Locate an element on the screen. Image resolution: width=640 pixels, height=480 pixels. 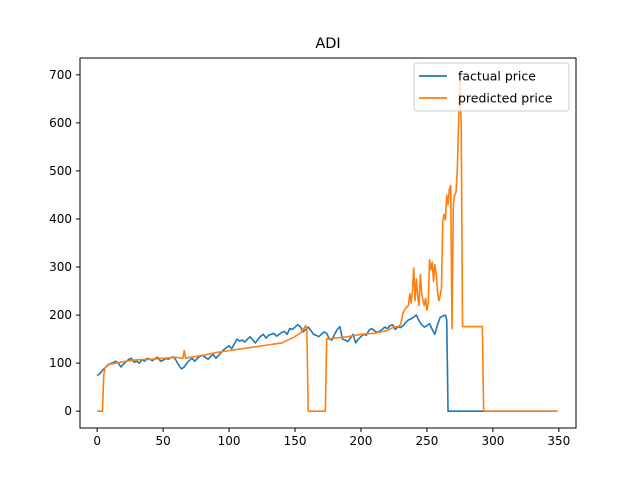
legend-label: factual price is located at coordinates (497, 76).